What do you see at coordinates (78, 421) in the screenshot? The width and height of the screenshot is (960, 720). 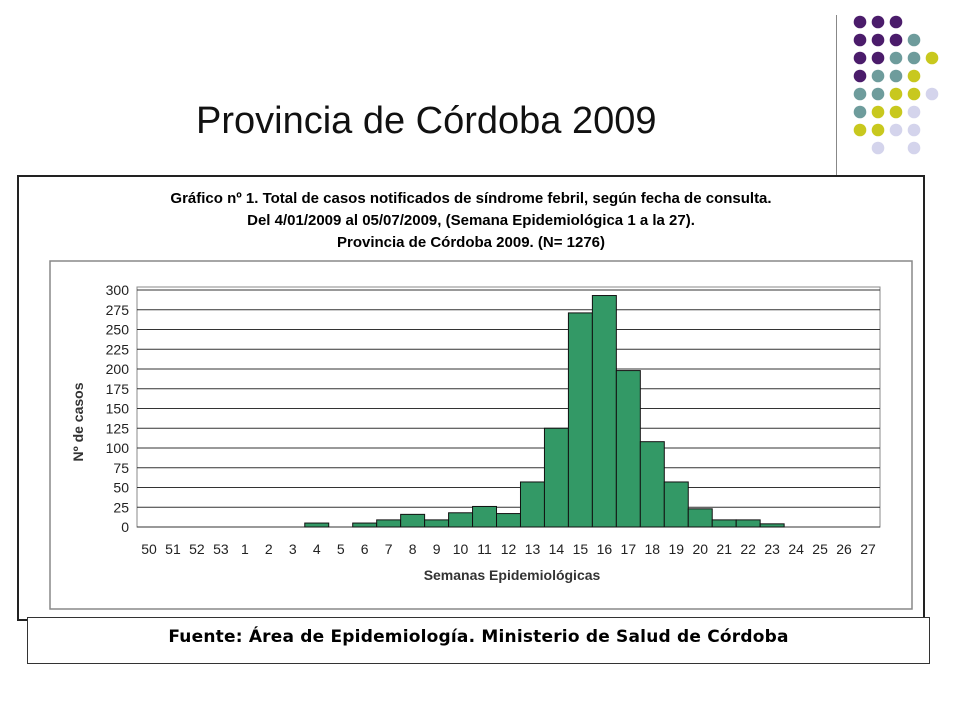 I see `y-axis-label: Nº de casos` at bounding box center [78, 421].